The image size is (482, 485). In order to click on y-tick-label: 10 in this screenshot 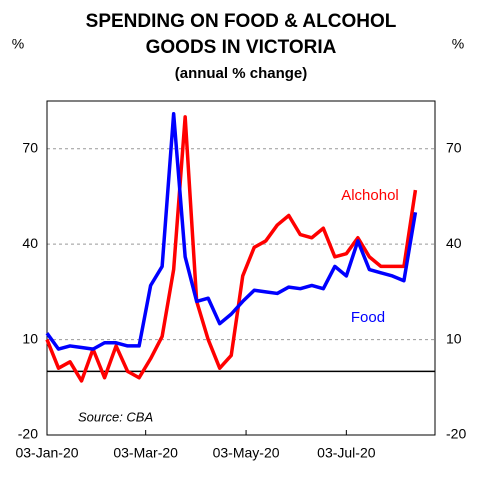, I will do `click(30, 338)`.